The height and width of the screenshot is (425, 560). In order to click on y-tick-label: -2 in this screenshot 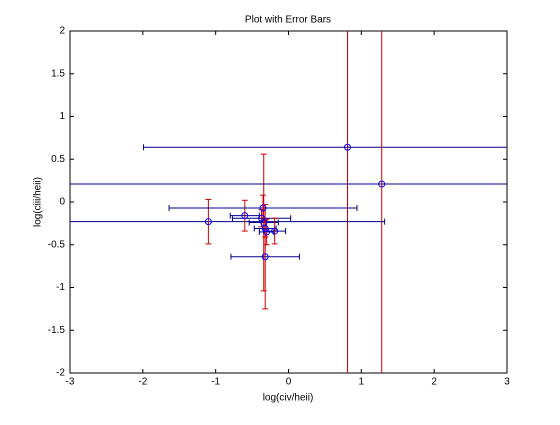, I will do `click(60, 373)`.